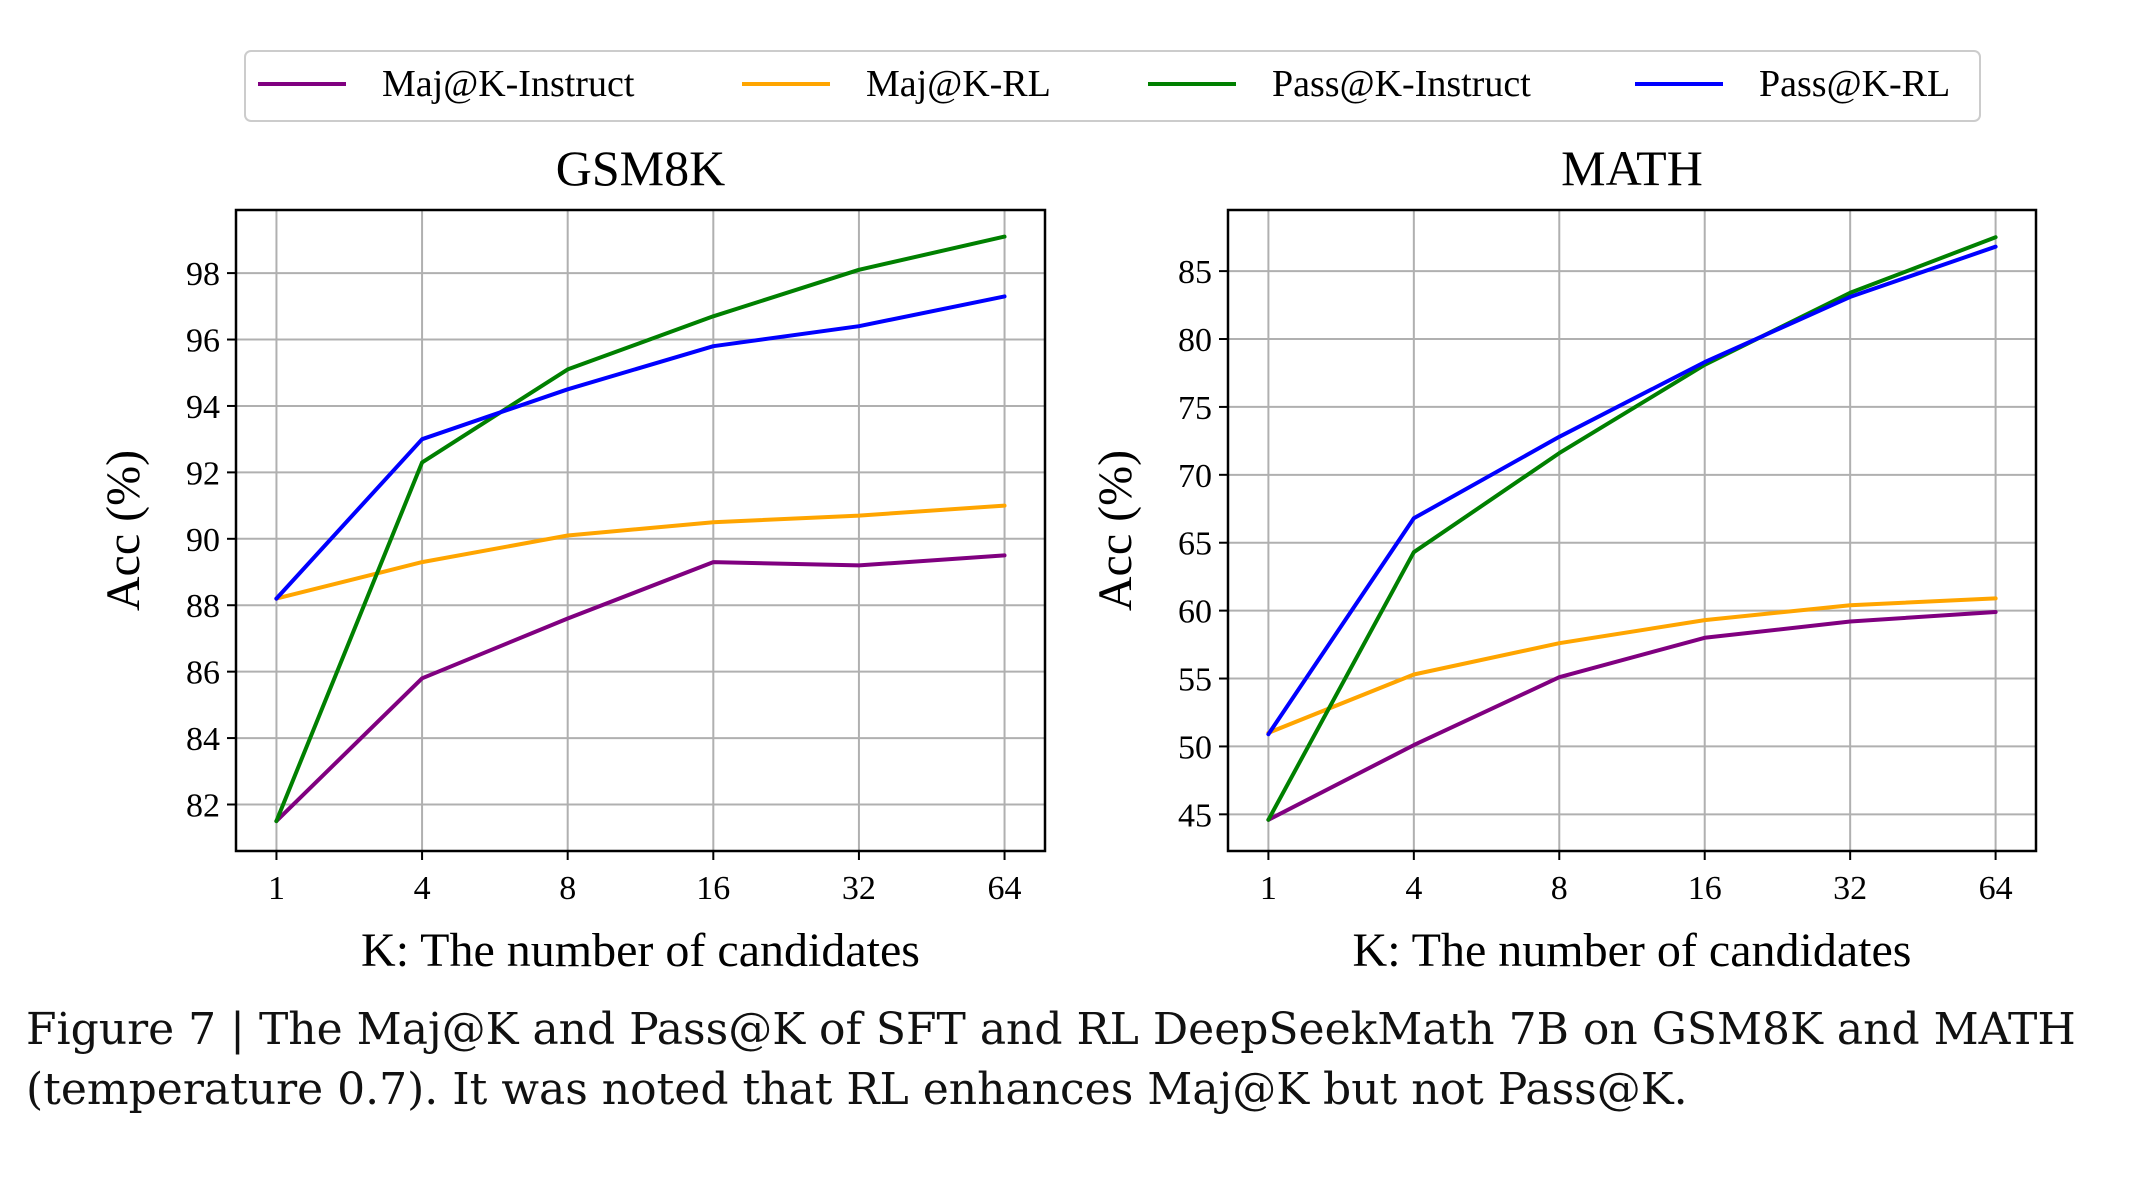  I want to click on chart-title: GSM8K, so click(640, 168).